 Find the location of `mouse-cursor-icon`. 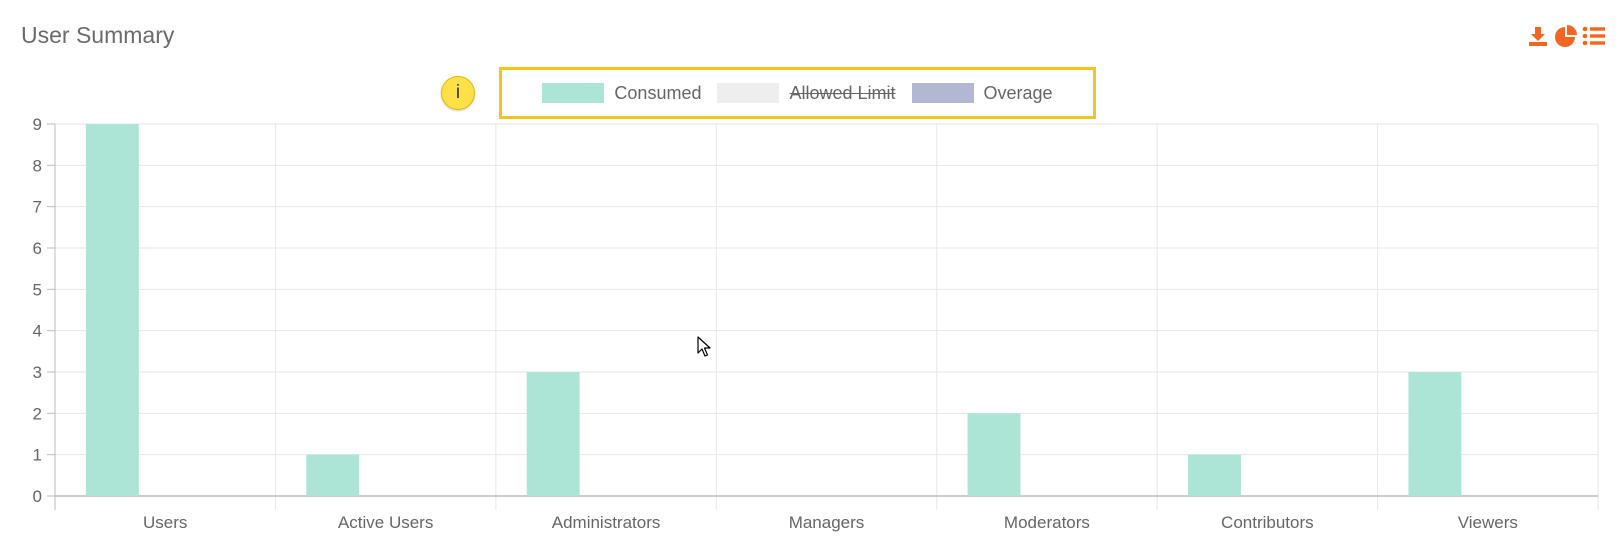

mouse-cursor-icon is located at coordinates (704, 349).